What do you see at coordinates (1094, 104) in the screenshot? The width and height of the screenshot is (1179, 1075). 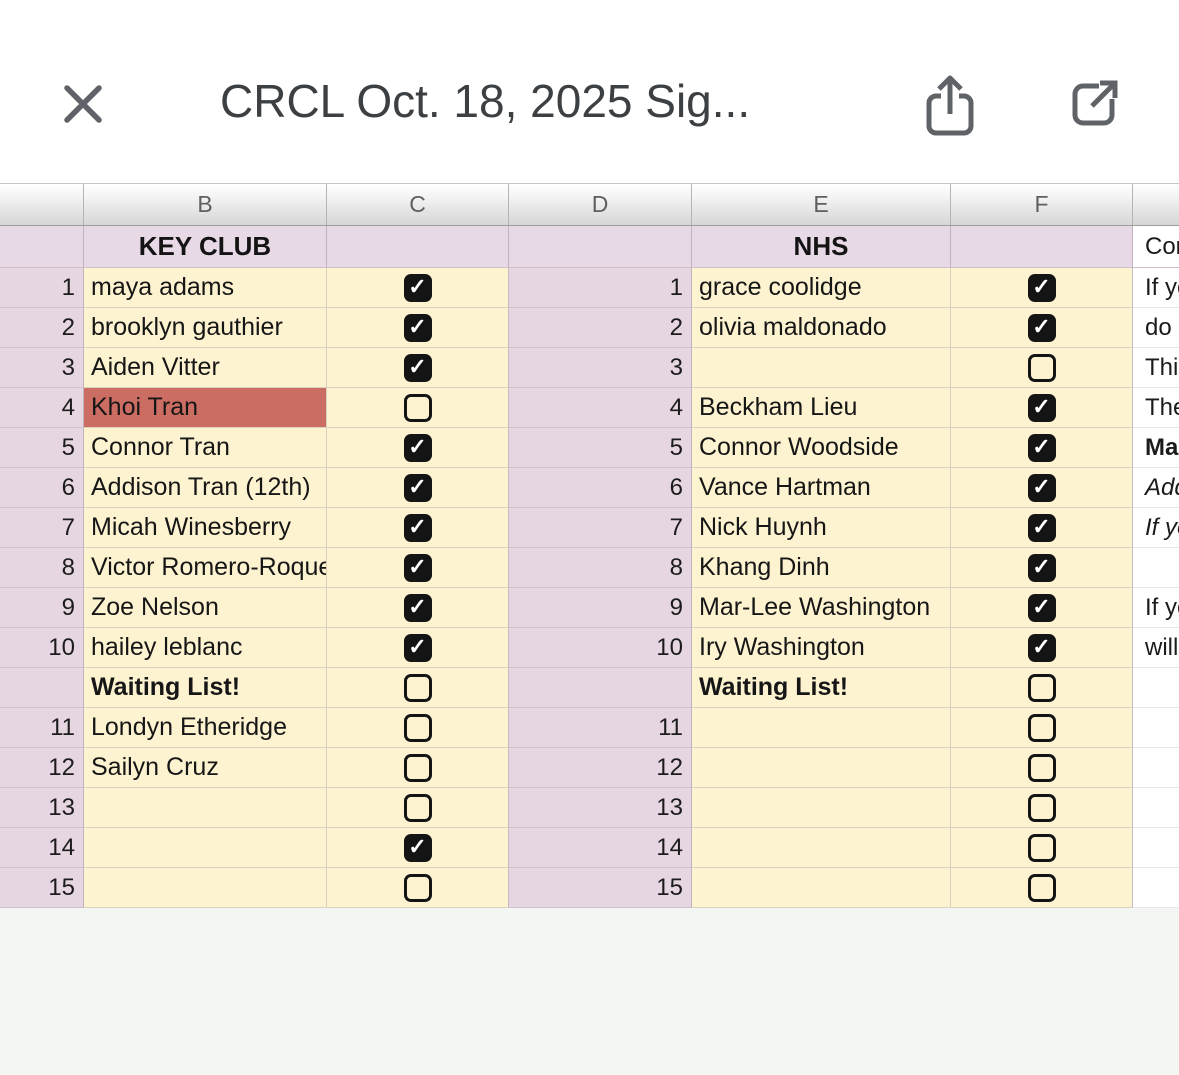 I see `open-in-new-button` at bounding box center [1094, 104].